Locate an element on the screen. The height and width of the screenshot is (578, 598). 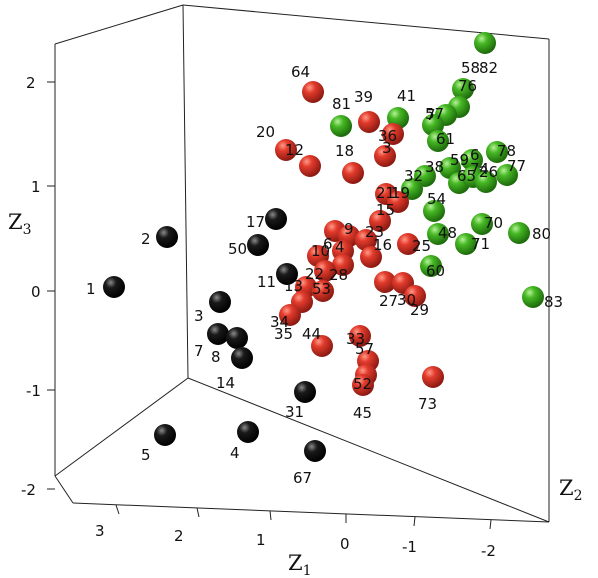
point-label: 77 is located at coordinates (516, 166).